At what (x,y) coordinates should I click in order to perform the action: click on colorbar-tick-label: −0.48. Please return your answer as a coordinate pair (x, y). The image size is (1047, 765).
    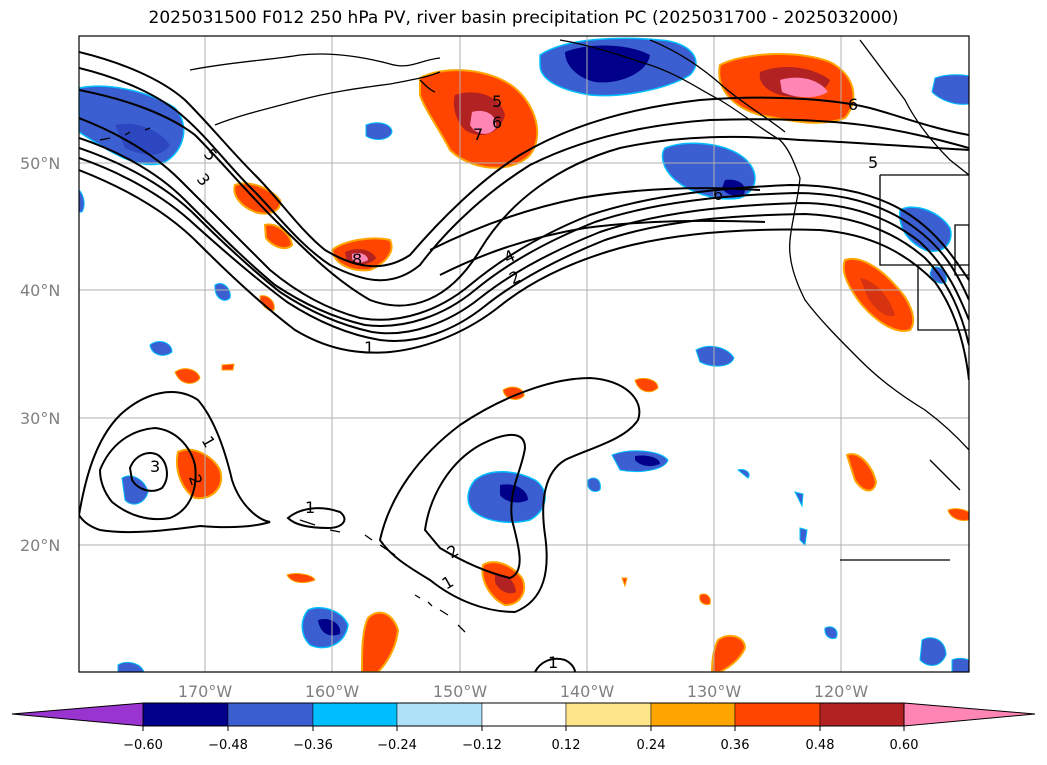
    Looking at the image, I should click on (228, 745).